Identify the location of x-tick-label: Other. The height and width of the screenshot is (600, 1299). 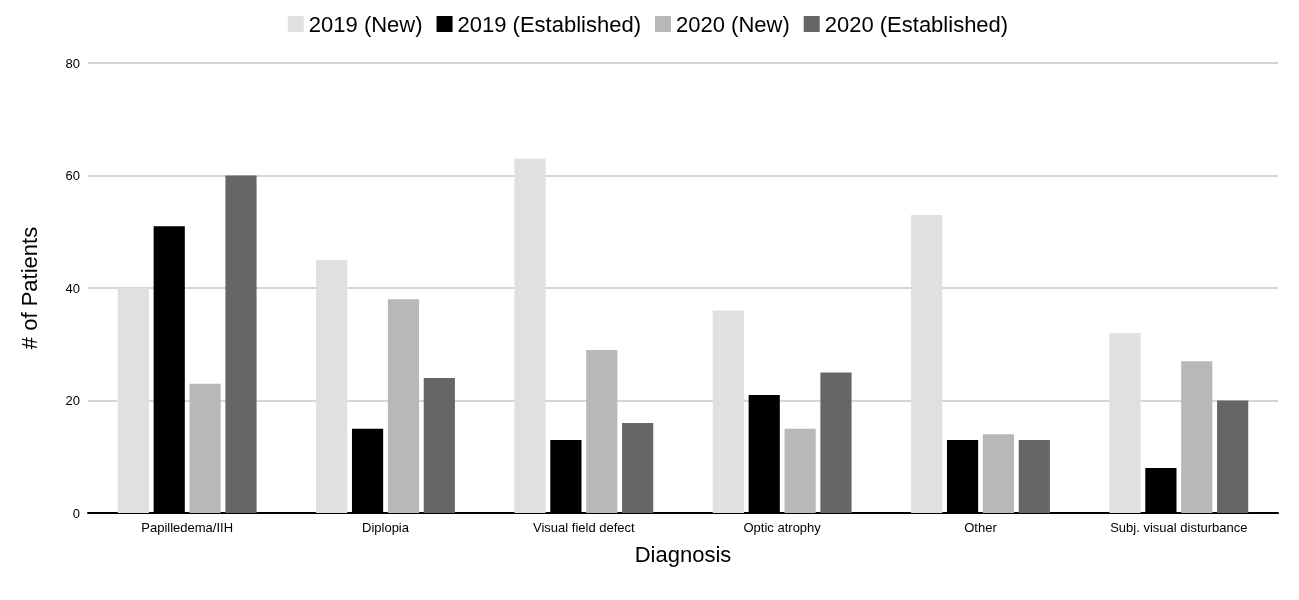
(981, 527).